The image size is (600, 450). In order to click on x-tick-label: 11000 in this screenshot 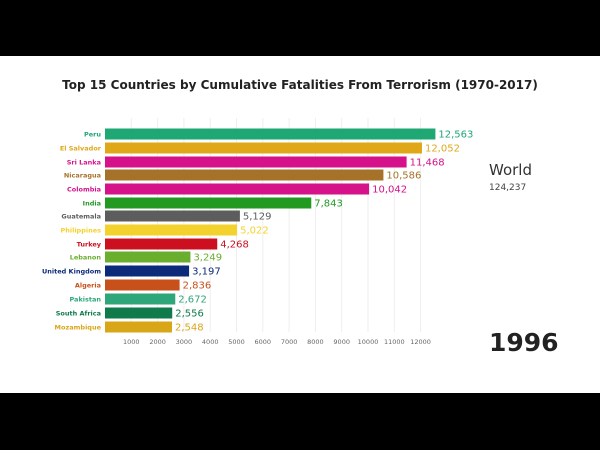, I will do `click(394, 342)`.